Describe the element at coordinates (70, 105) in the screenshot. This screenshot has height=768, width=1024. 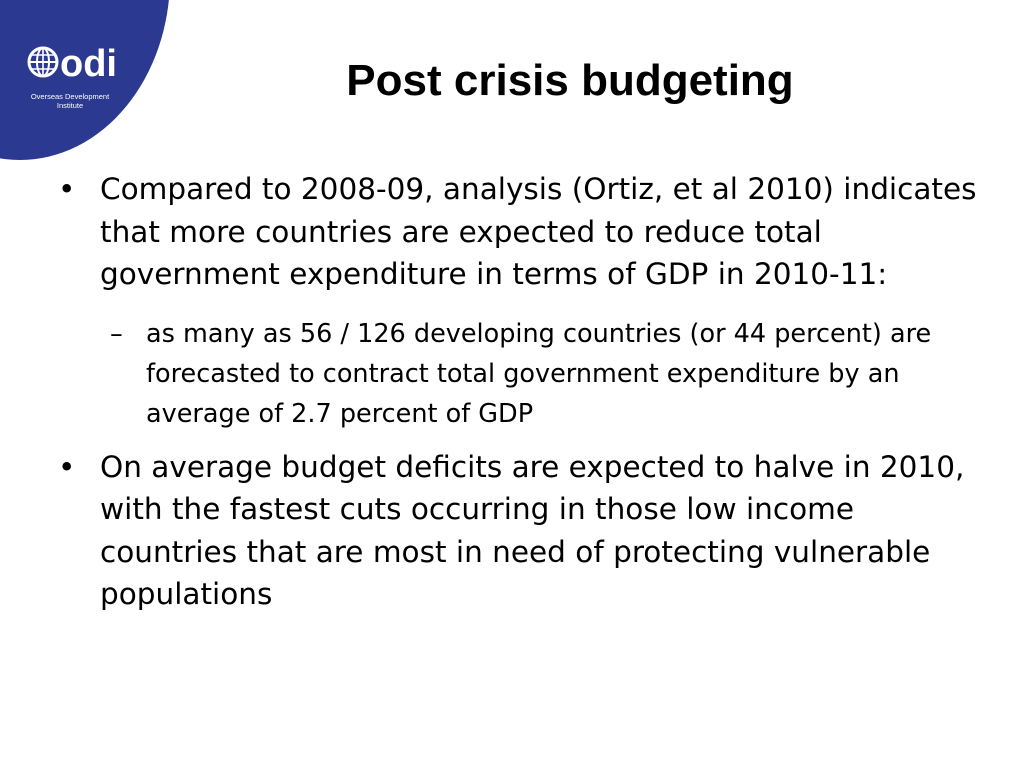
I see `logo-caption-line-2: Institute` at that location.